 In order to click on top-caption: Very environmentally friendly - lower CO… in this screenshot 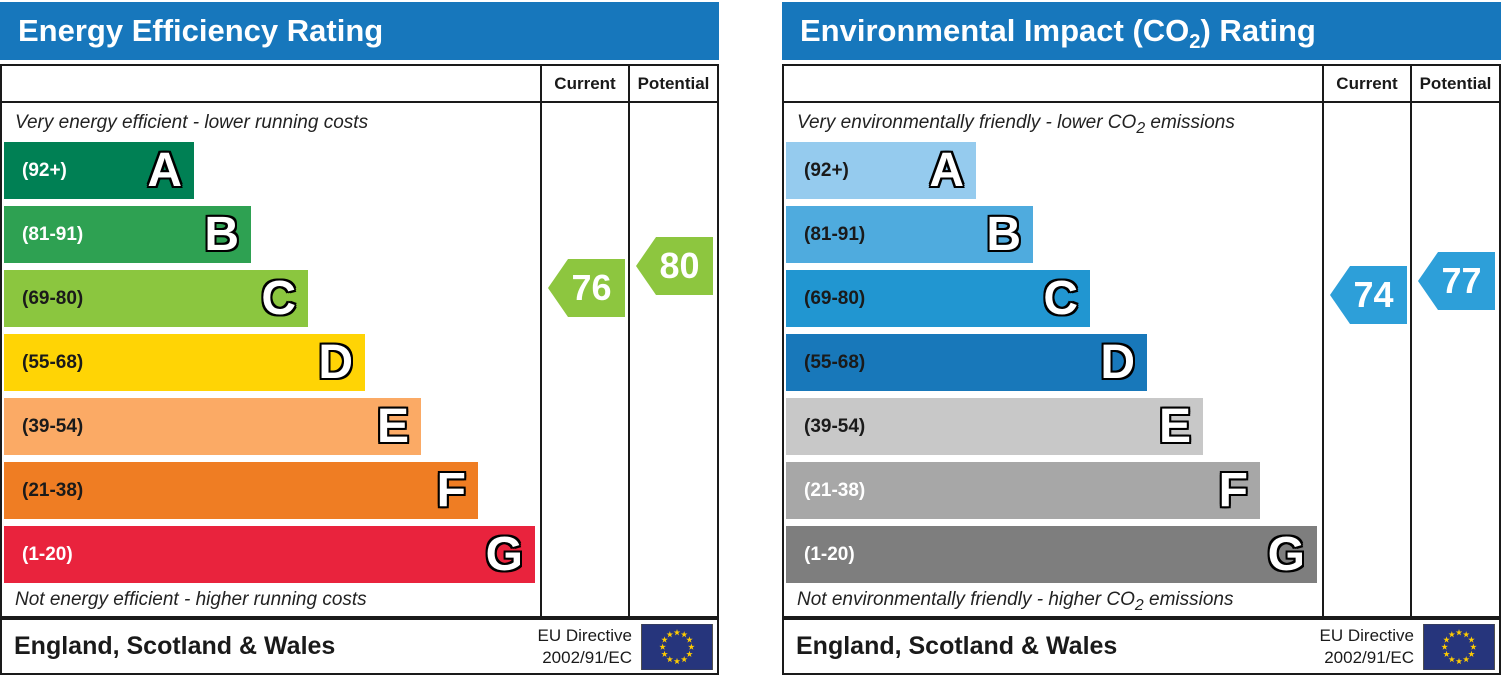, I will do `click(1016, 124)`.